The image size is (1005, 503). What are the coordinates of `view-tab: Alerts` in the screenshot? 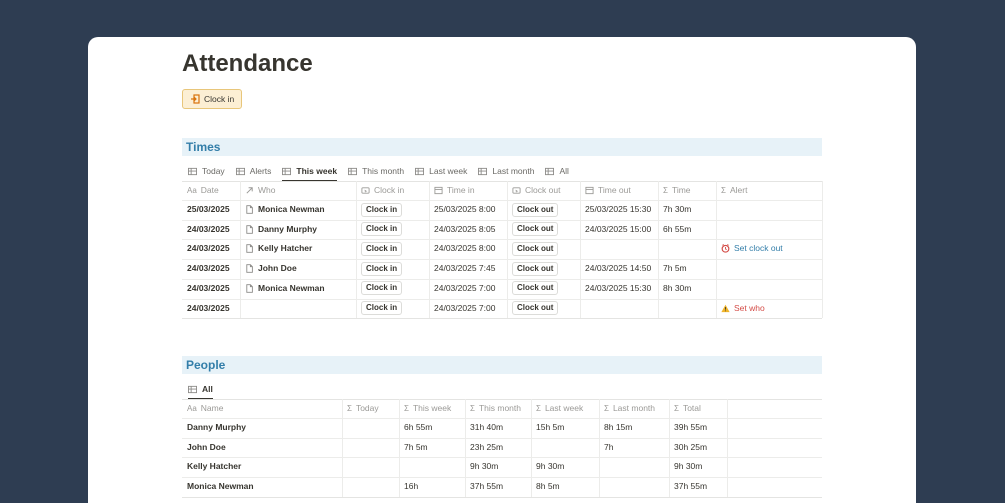 It's located at (253, 171).